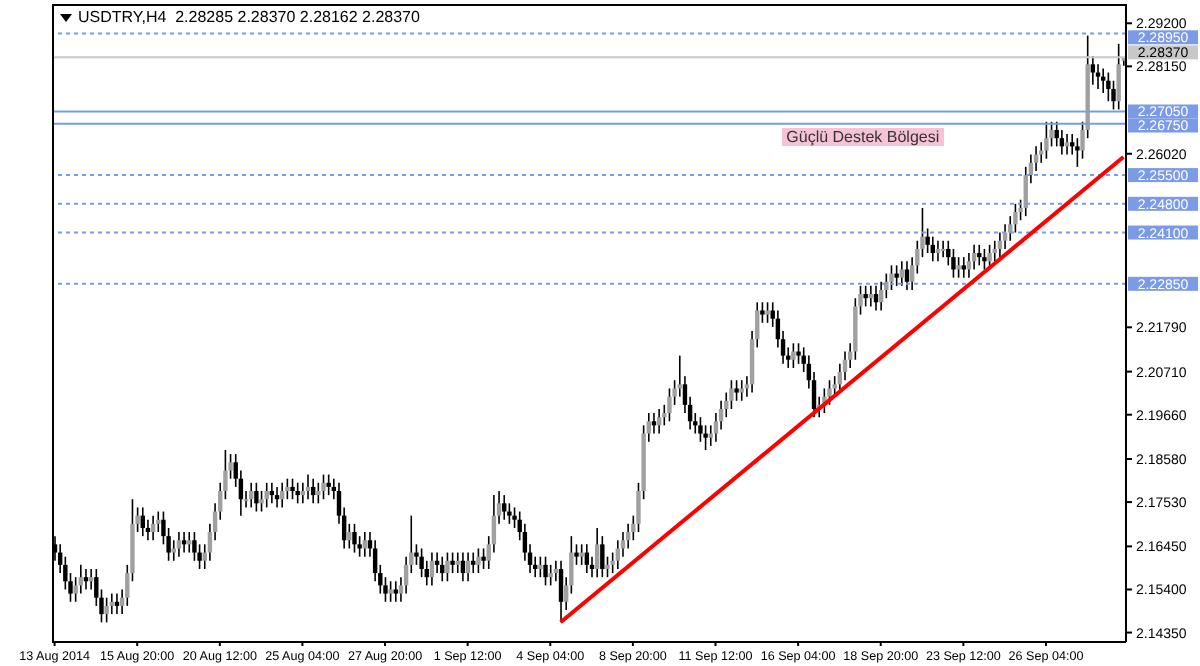 The height and width of the screenshot is (666, 1200). Describe the element at coordinates (863, 136) in the screenshot. I see `annotation: Güçlü Destek Bölgesi` at that location.